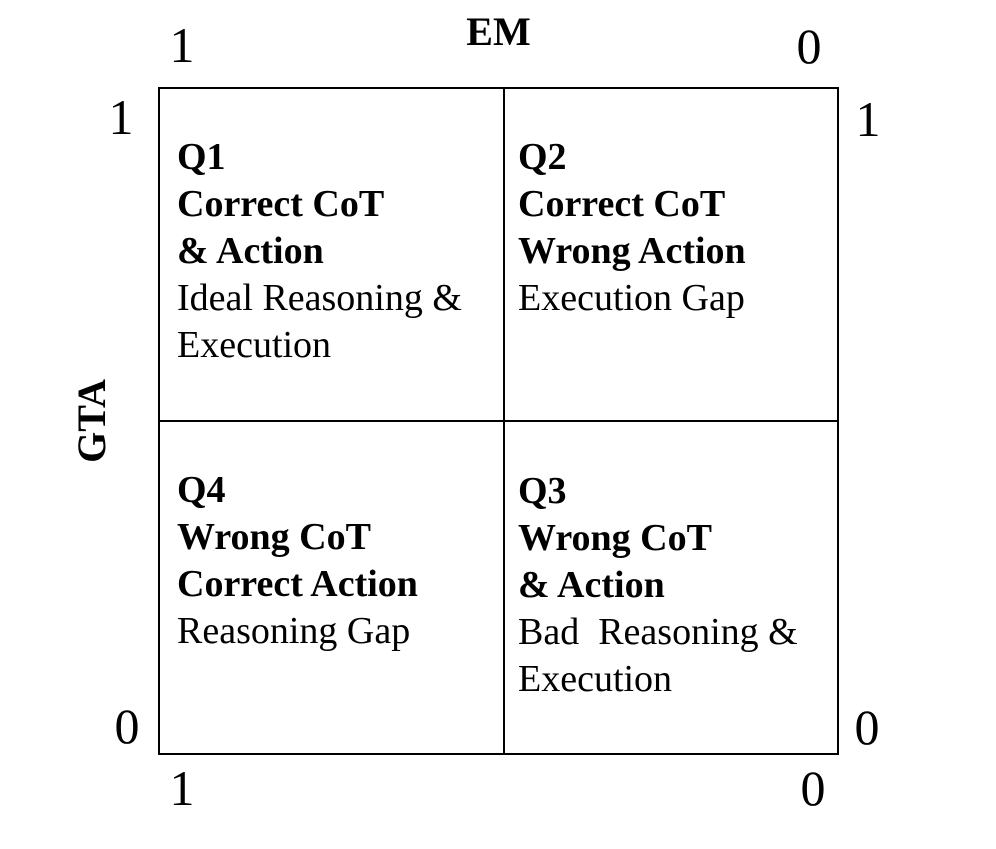 This screenshot has height=849, width=996. I want to click on quadrant-q4-desc: Reasoning Gap, so click(337, 631).